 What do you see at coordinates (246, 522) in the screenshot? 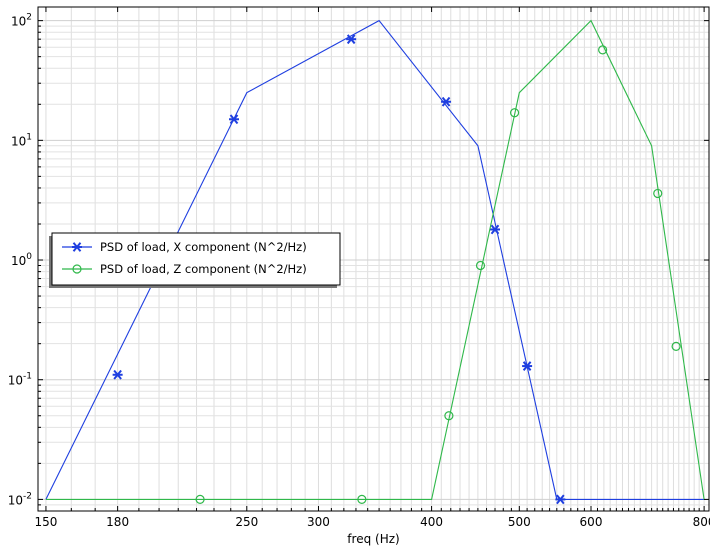
I see `x-tick-label: 250` at bounding box center [246, 522].